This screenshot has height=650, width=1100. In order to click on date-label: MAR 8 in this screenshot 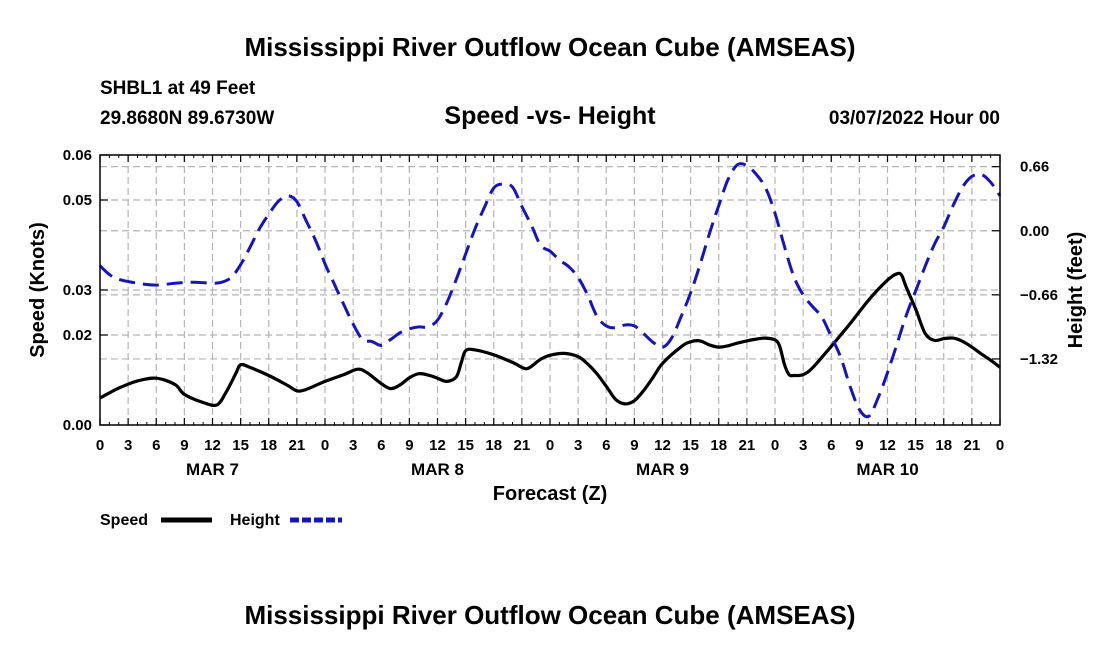, I will do `click(437, 469)`.